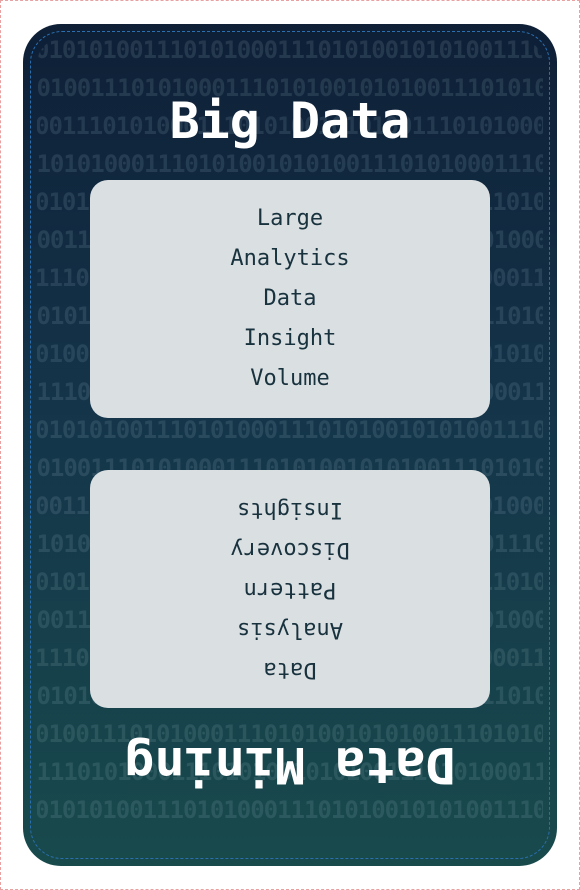 Image resolution: width=580 pixels, height=890 pixels. What do you see at coordinates (290, 378) in the screenshot?
I see `top-word: Volume` at bounding box center [290, 378].